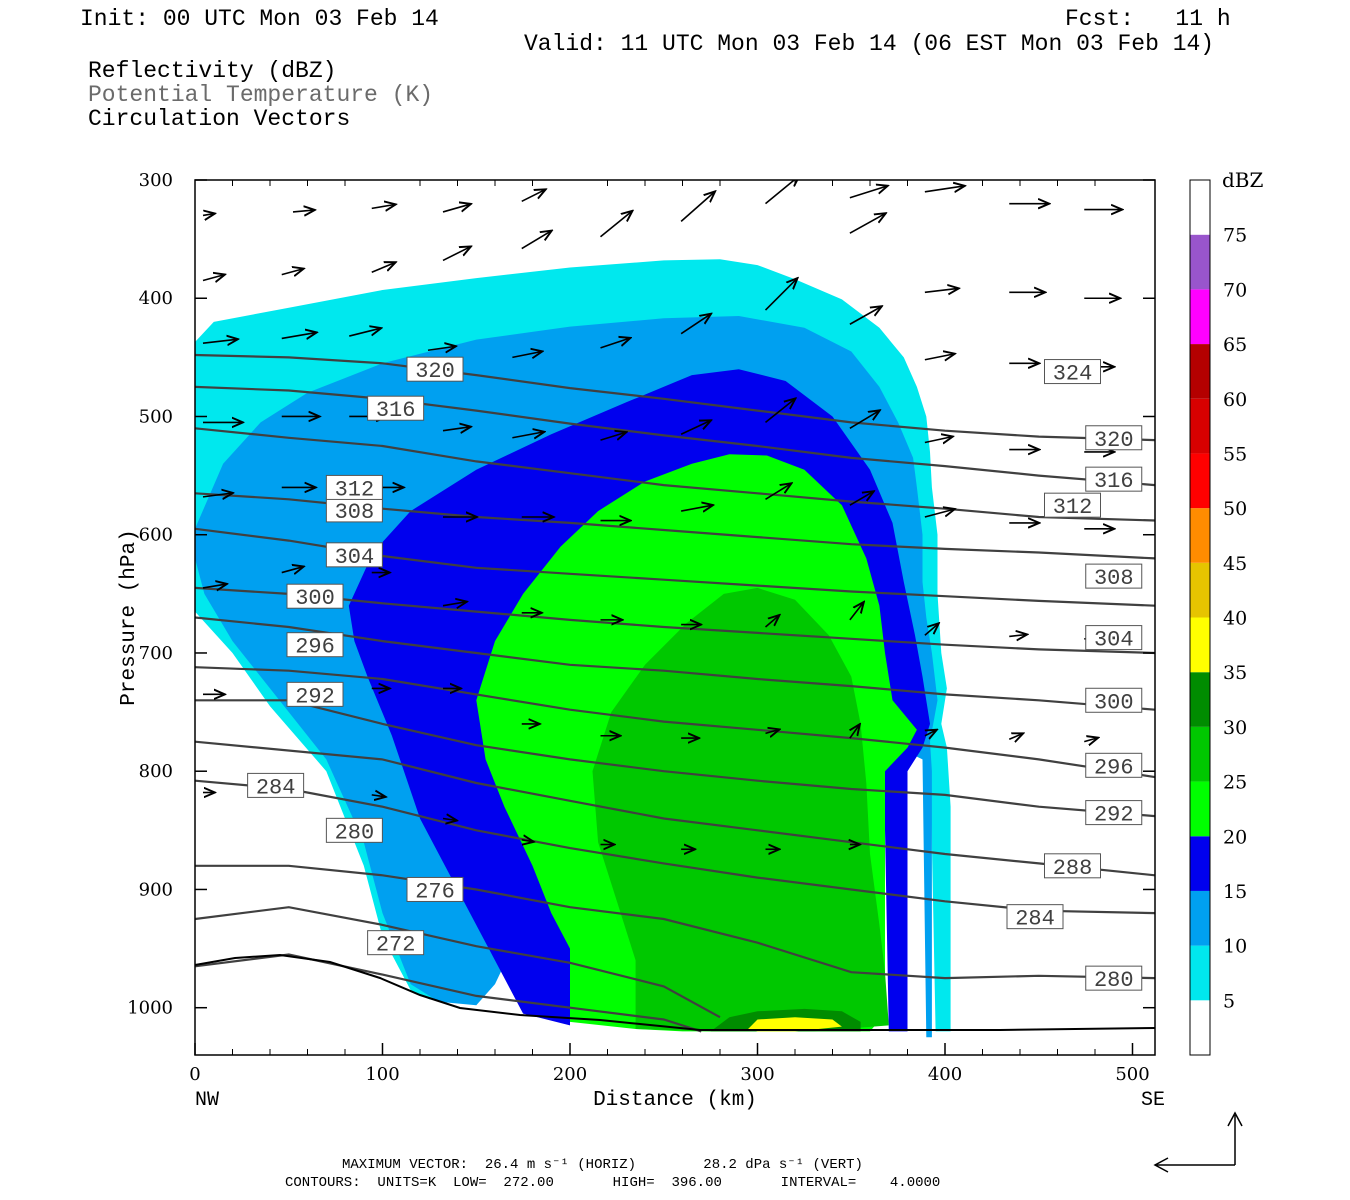 The height and width of the screenshot is (1200, 1350). Describe the element at coordinates (156, 771) in the screenshot. I see `y-tick-label: 800` at that location.